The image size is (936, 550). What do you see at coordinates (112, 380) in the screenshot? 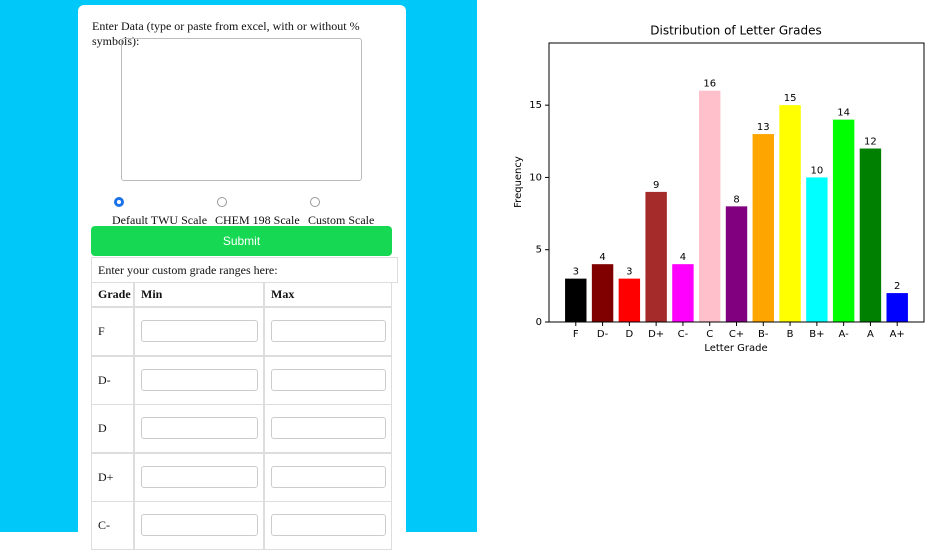
I see `grade-cell: D-` at bounding box center [112, 380].